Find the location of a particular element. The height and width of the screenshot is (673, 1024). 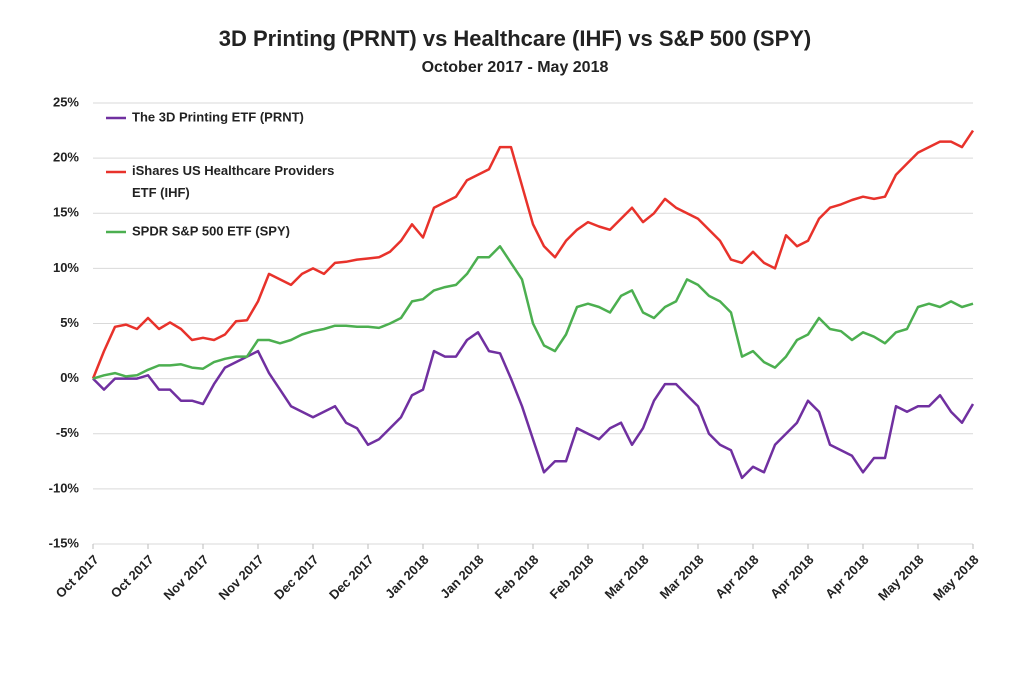

legend-label-line: iShares US Healthcare Providers is located at coordinates (233, 170).